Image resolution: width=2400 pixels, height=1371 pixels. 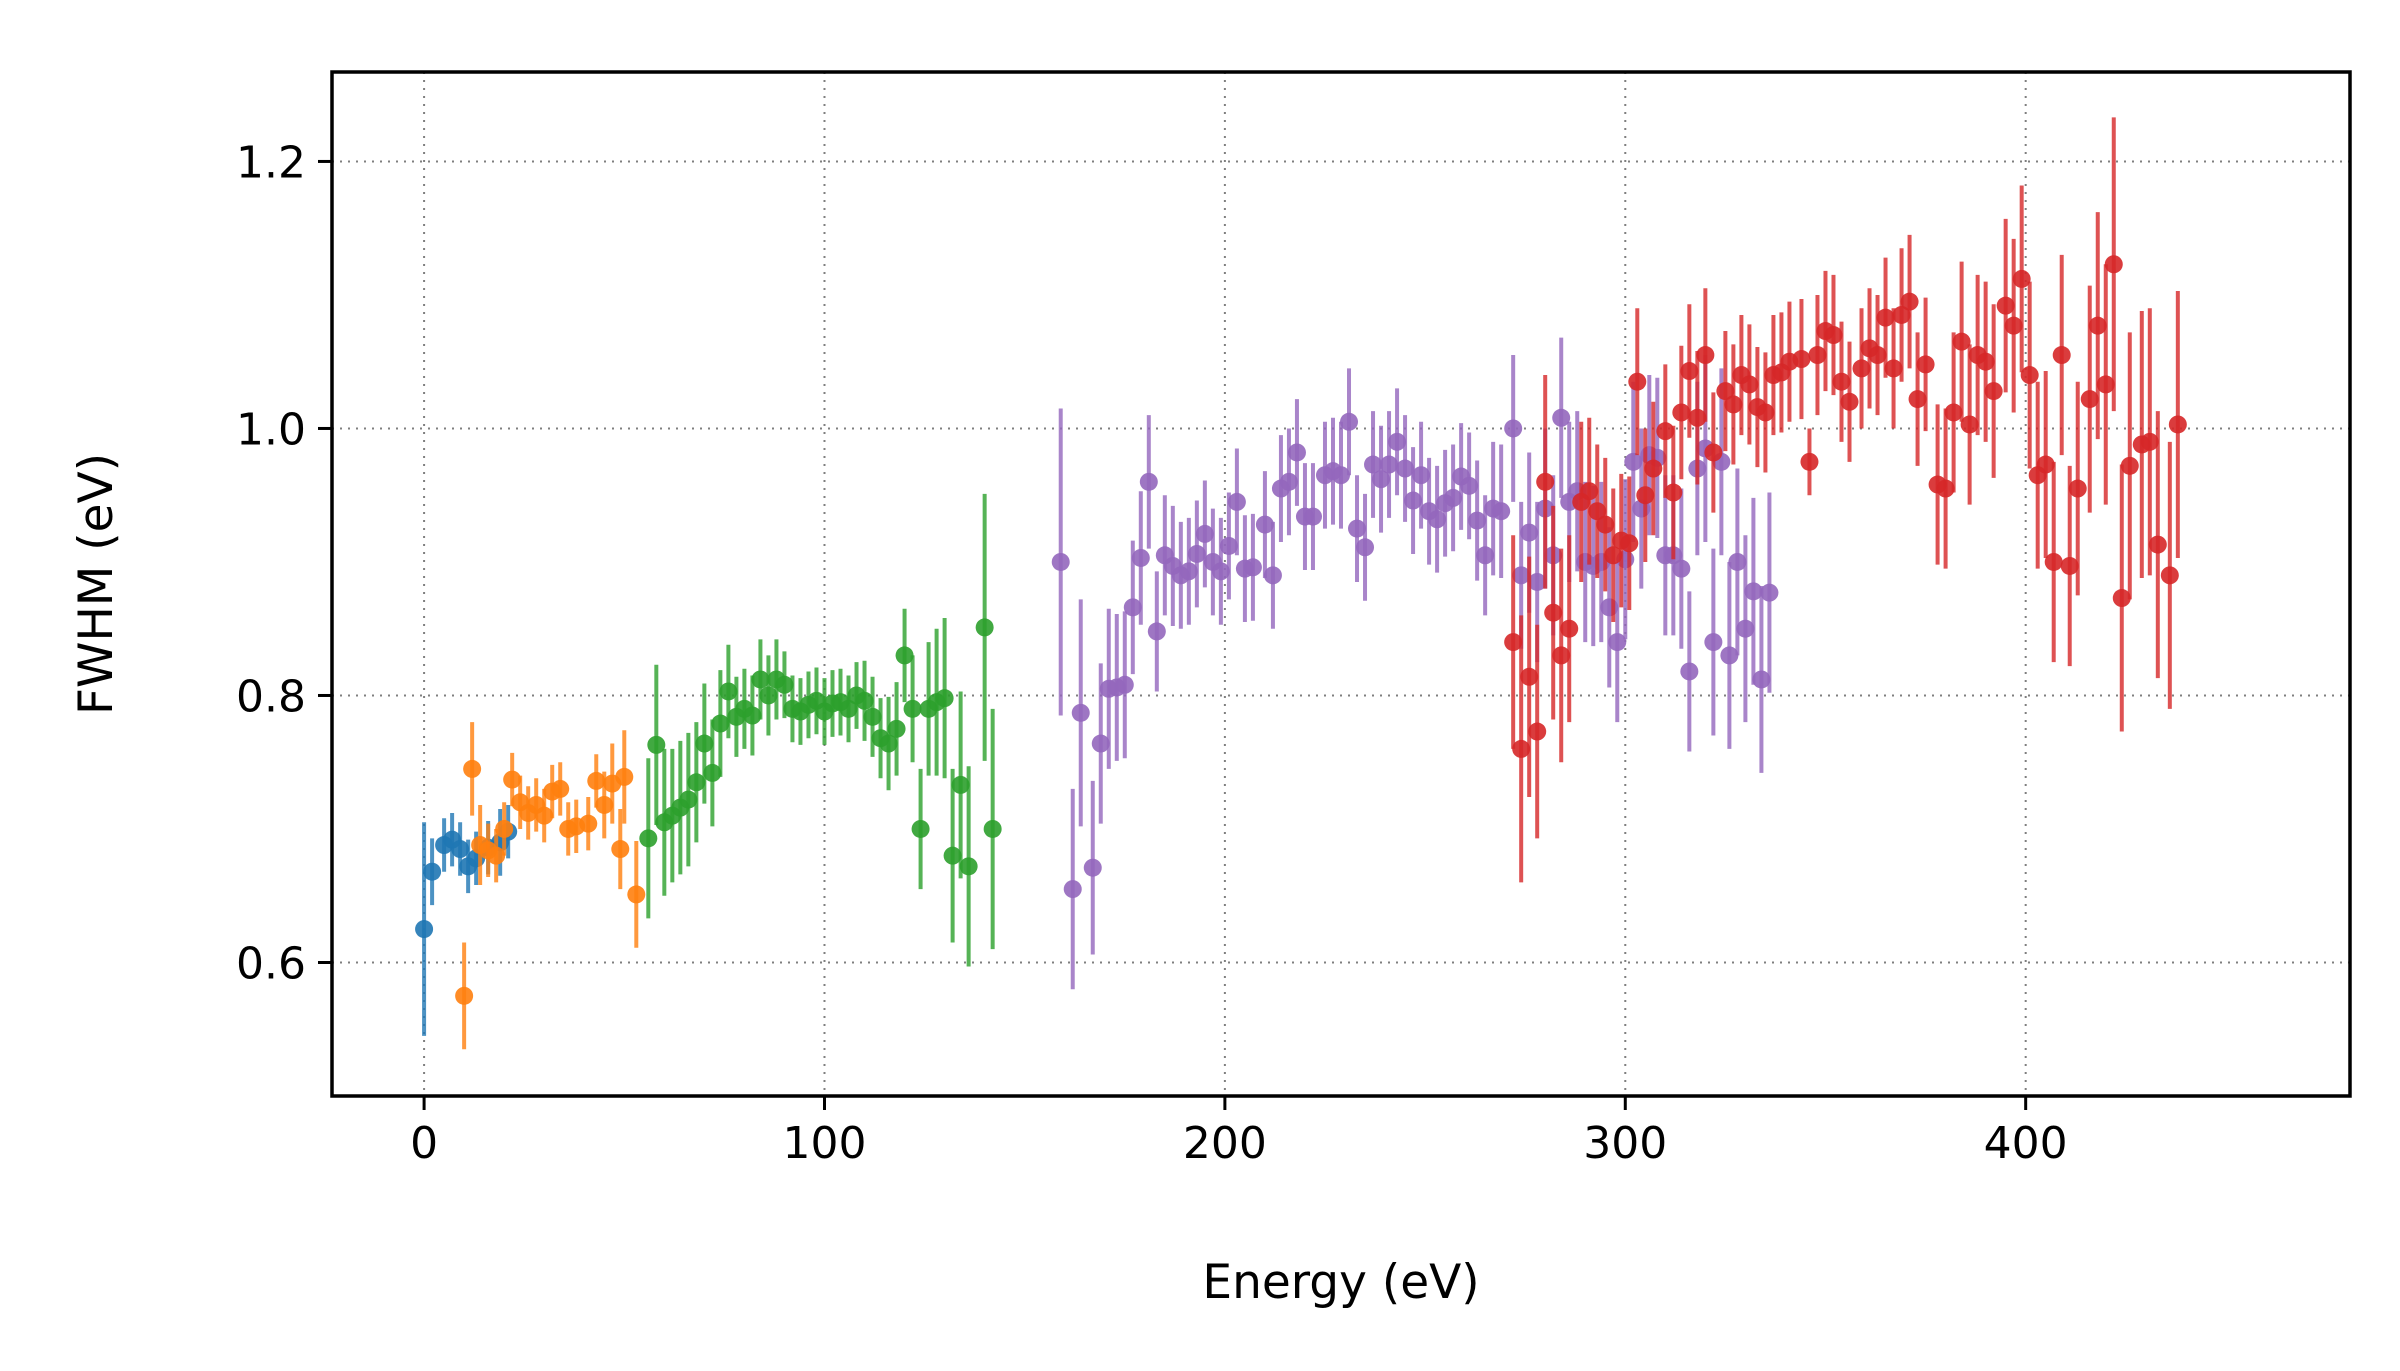 What do you see at coordinates (1415, 663) in the screenshot?
I see `series-4-group` at bounding box center [1415, 663].